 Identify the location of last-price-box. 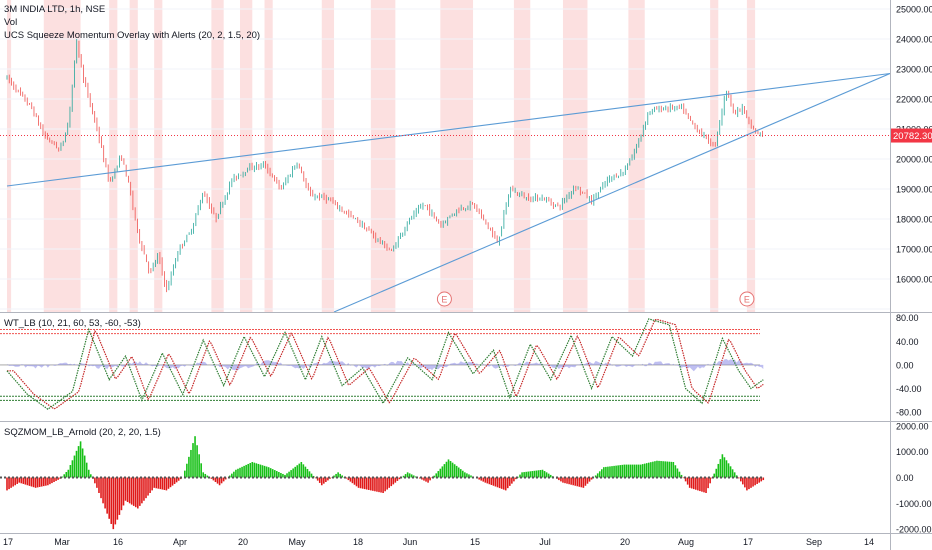
(911, 135).